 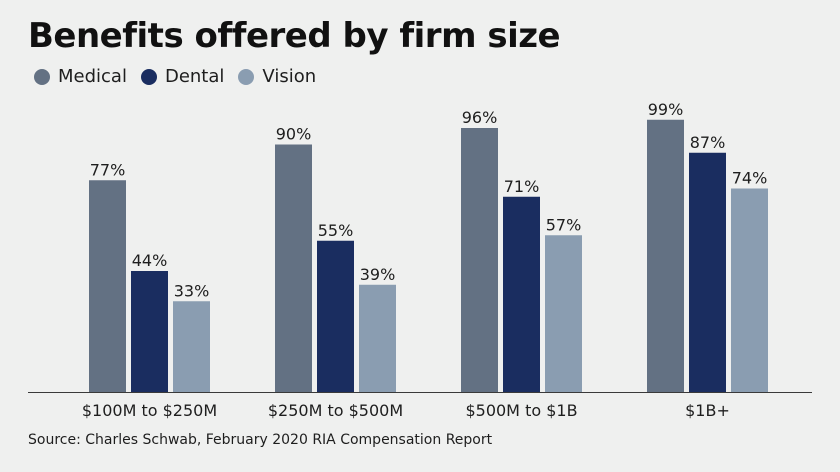 What do you see at coordinates (194, 76) in the screenshot?
I see `legend-label-dental: Dental` at bounding box center [194, 76].